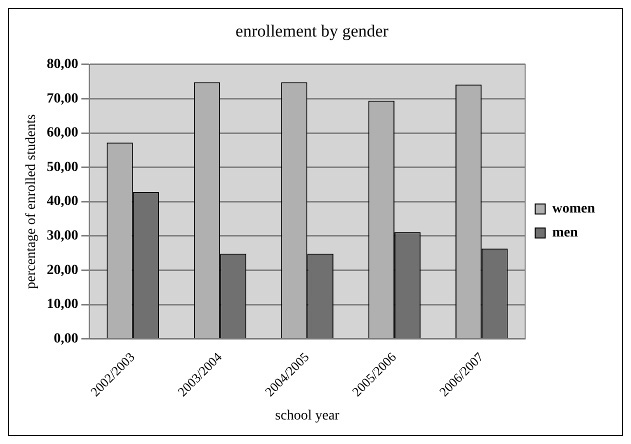 This screenshot has width=631, height=444. I want to click on y-tick-label: 80,00, so click(62, 64).